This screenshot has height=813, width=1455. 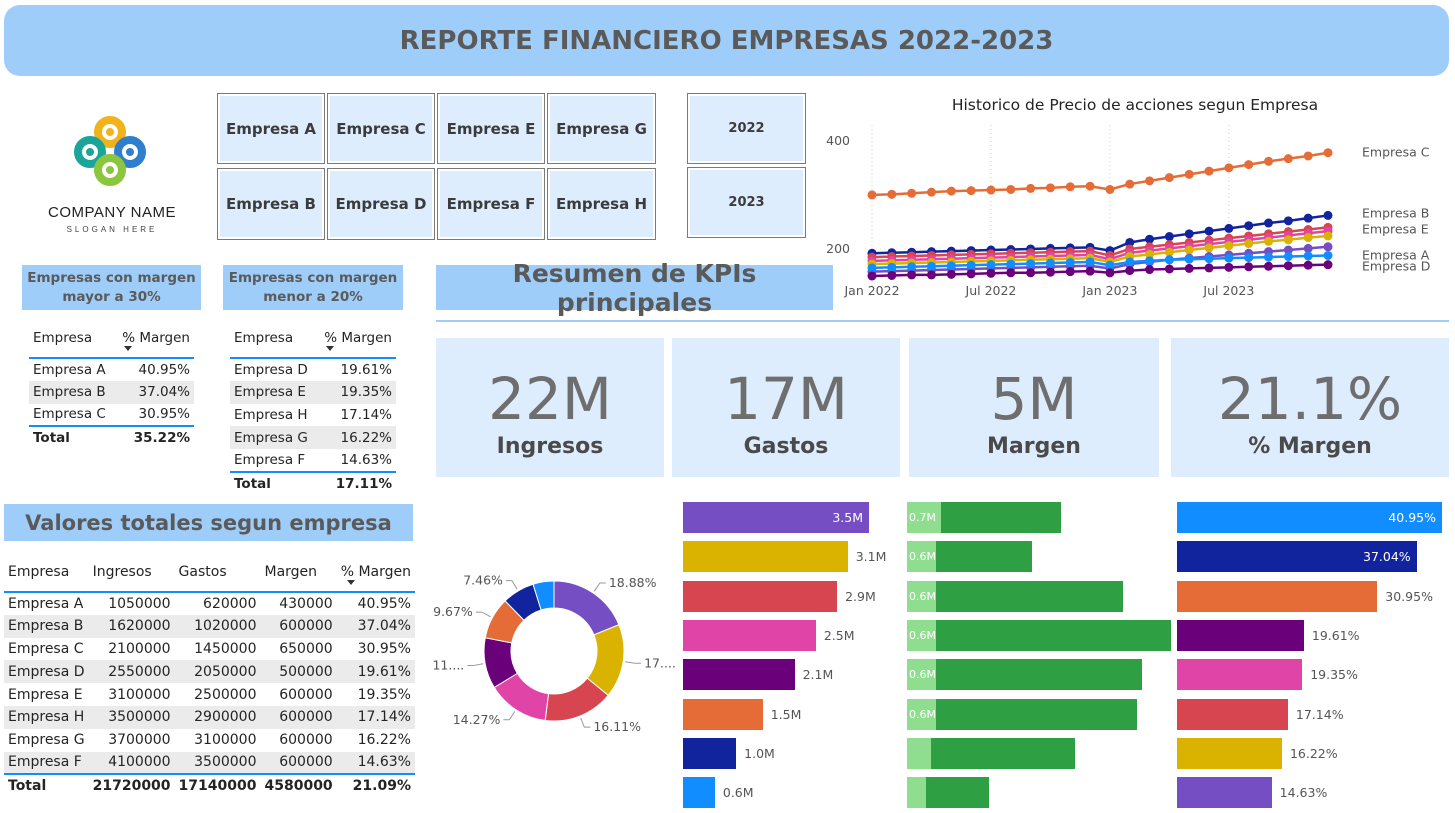 What do you see at coordinates (271, 204) in the screenshot?
I see `slicer-empresa-b: Empresa B` at bounding box center [271, 204].